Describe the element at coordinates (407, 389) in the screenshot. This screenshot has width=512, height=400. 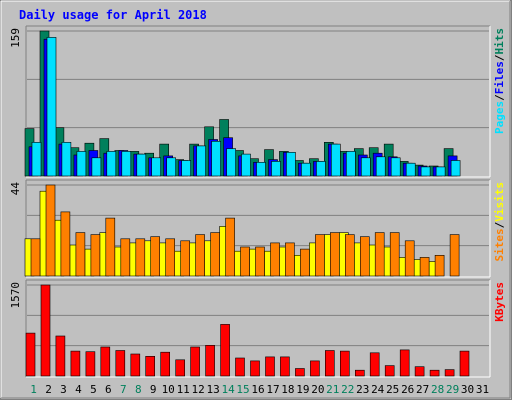
I see `x-tick-label-day-26: 26` at that location.